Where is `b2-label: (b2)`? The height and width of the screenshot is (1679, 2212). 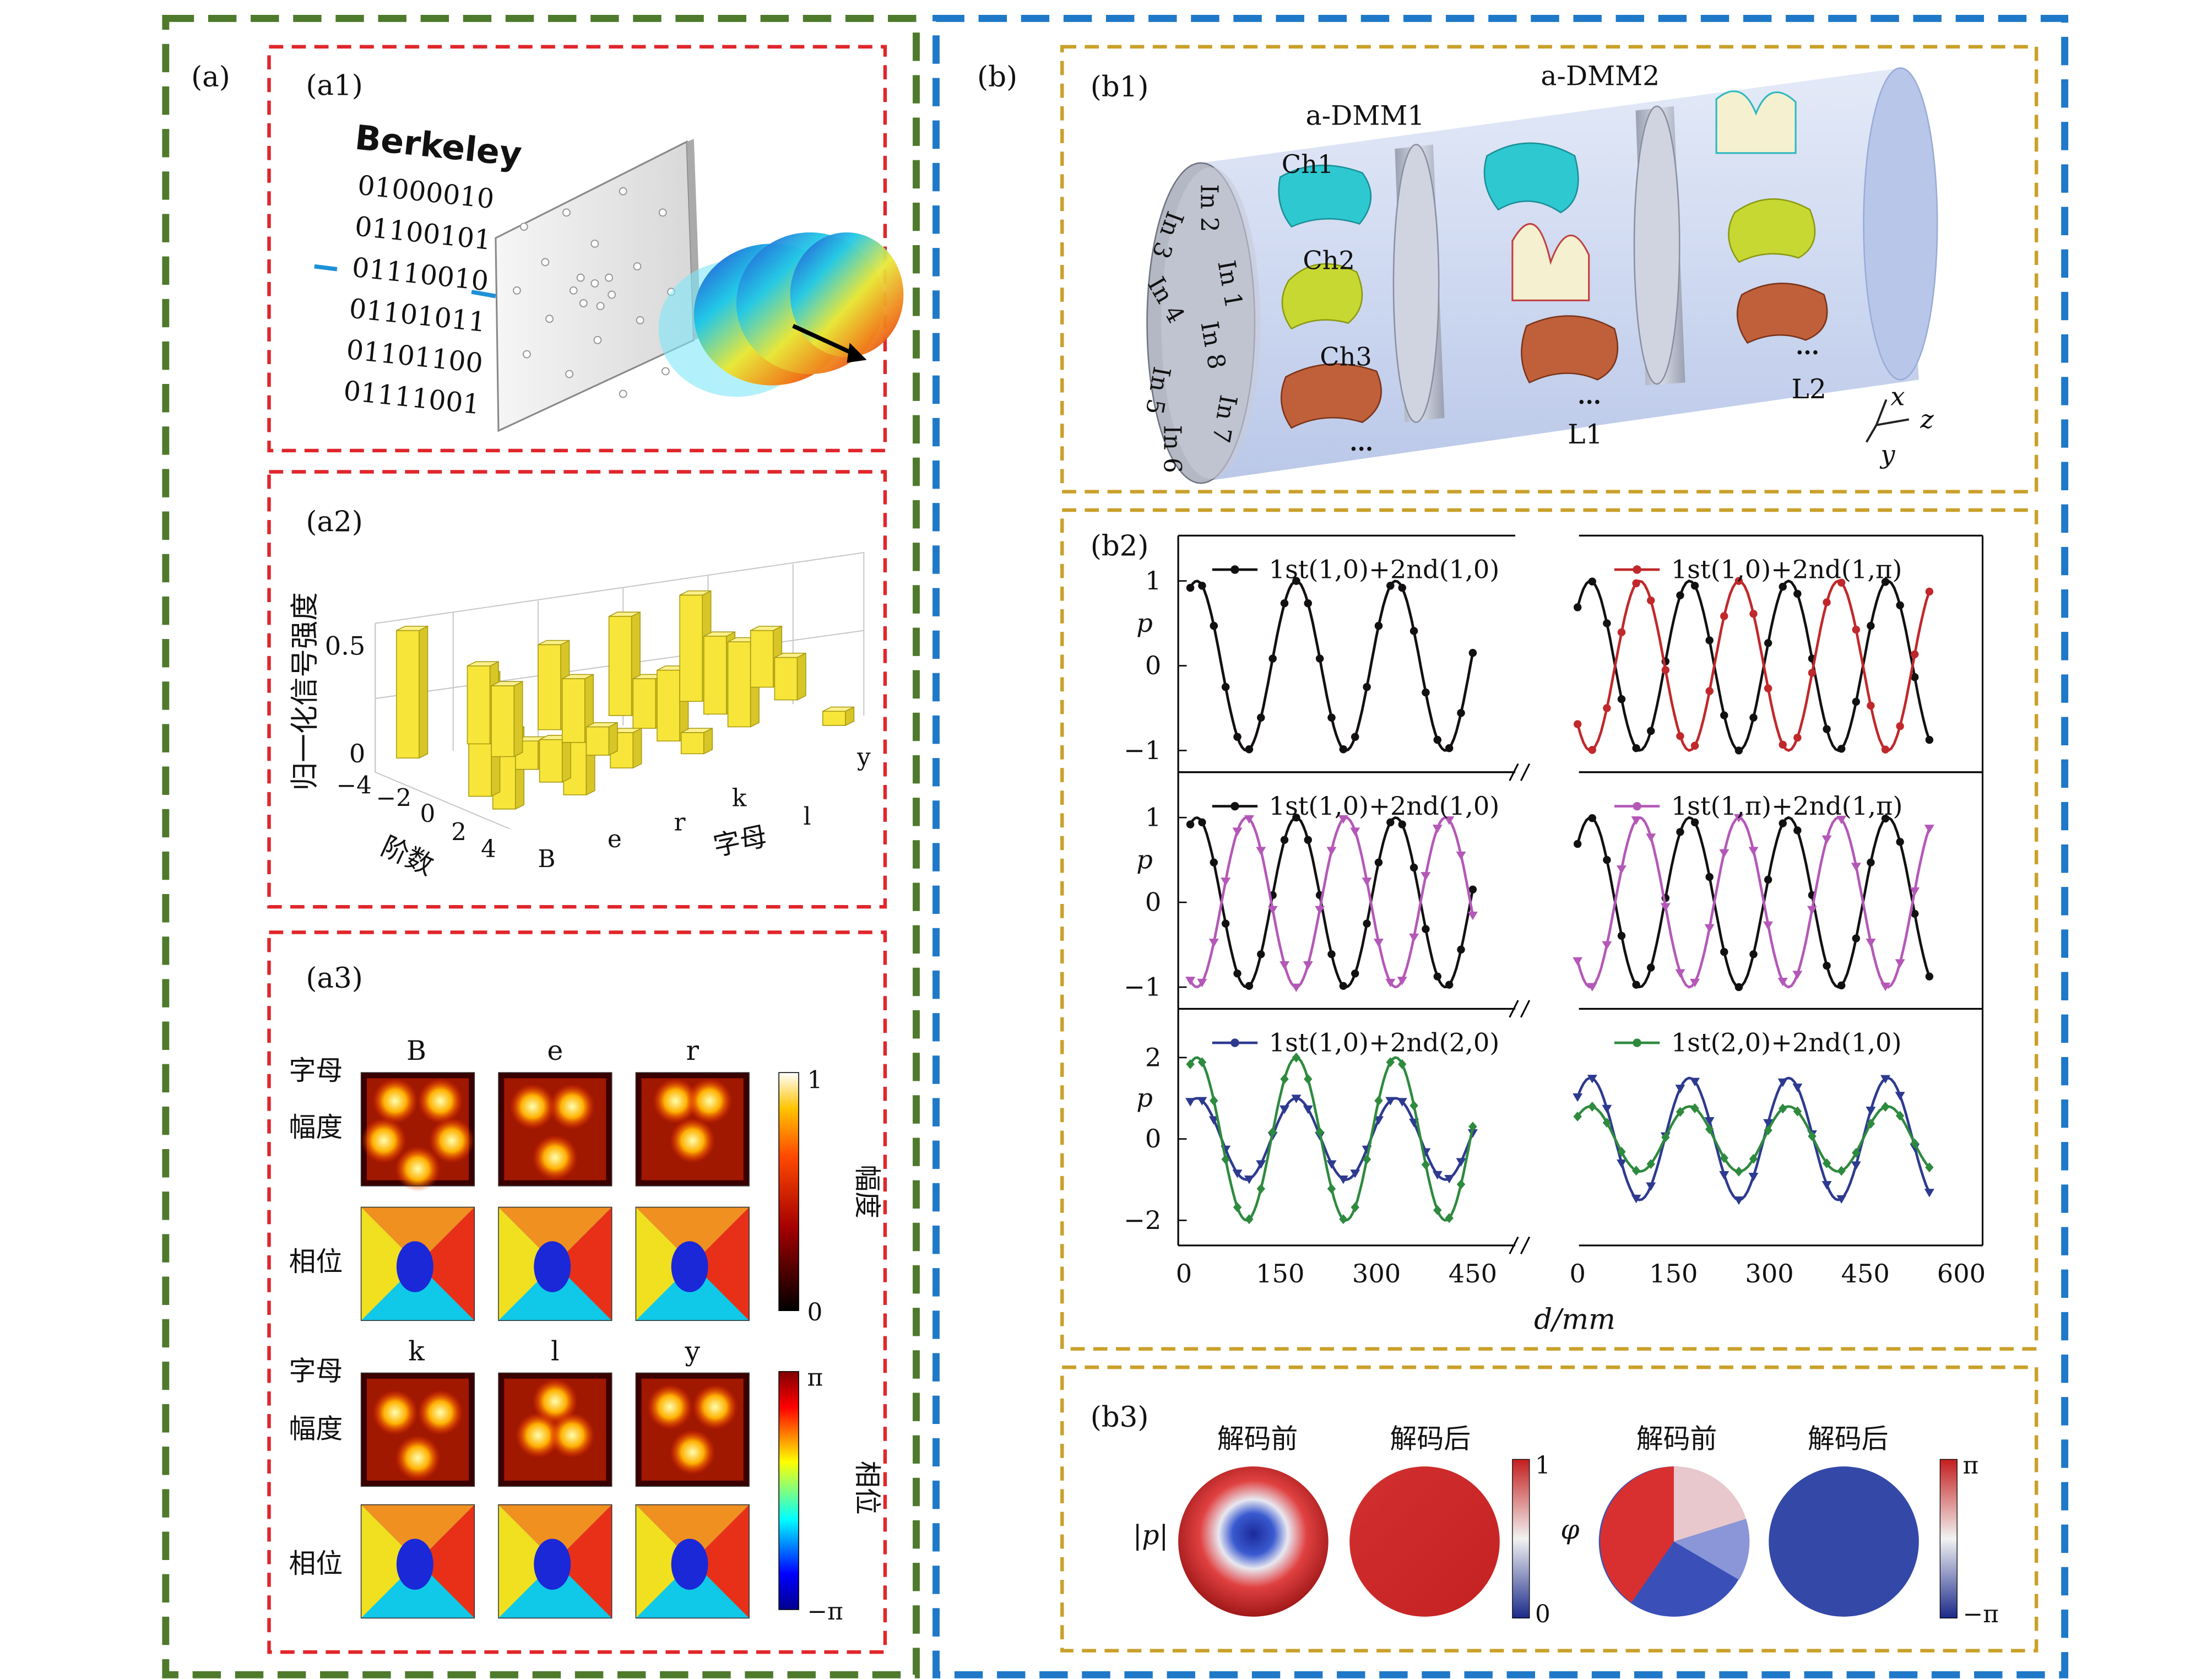
b2-label: (b2) is located at coordinates (1120, 545).